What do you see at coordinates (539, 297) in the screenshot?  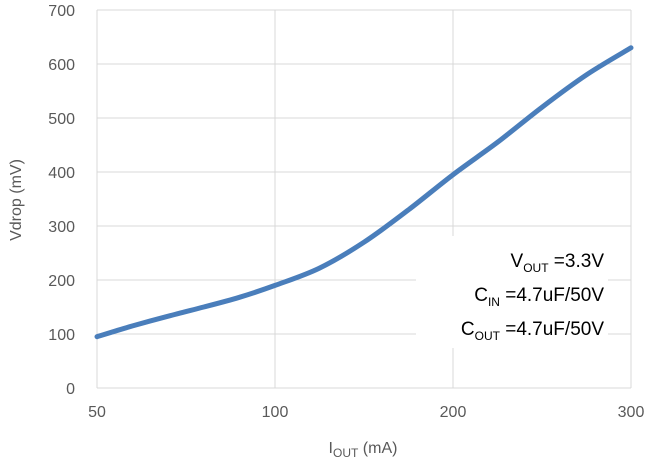 I see `annotation-cin: CIN =4.7uF/50V` at bounding box center [539, 297].